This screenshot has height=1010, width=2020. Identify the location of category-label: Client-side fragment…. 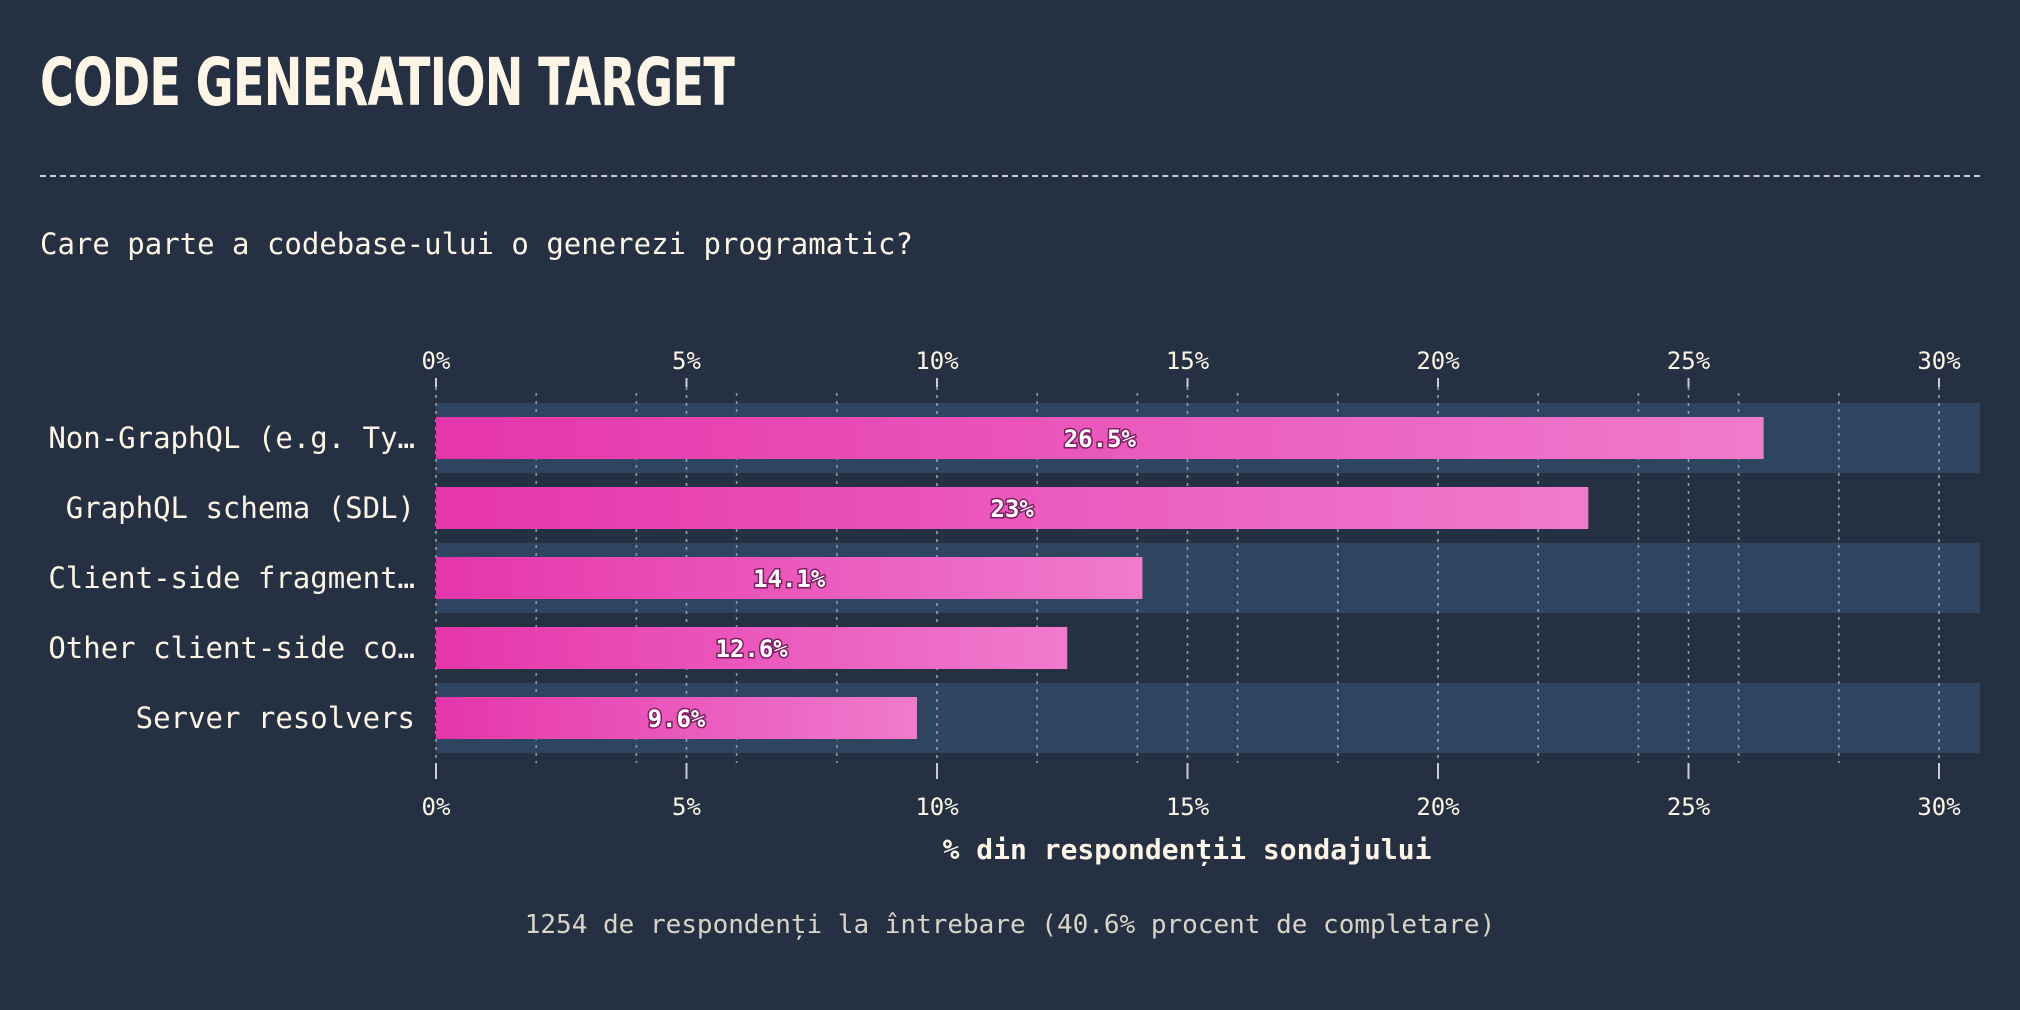
(231, 578).